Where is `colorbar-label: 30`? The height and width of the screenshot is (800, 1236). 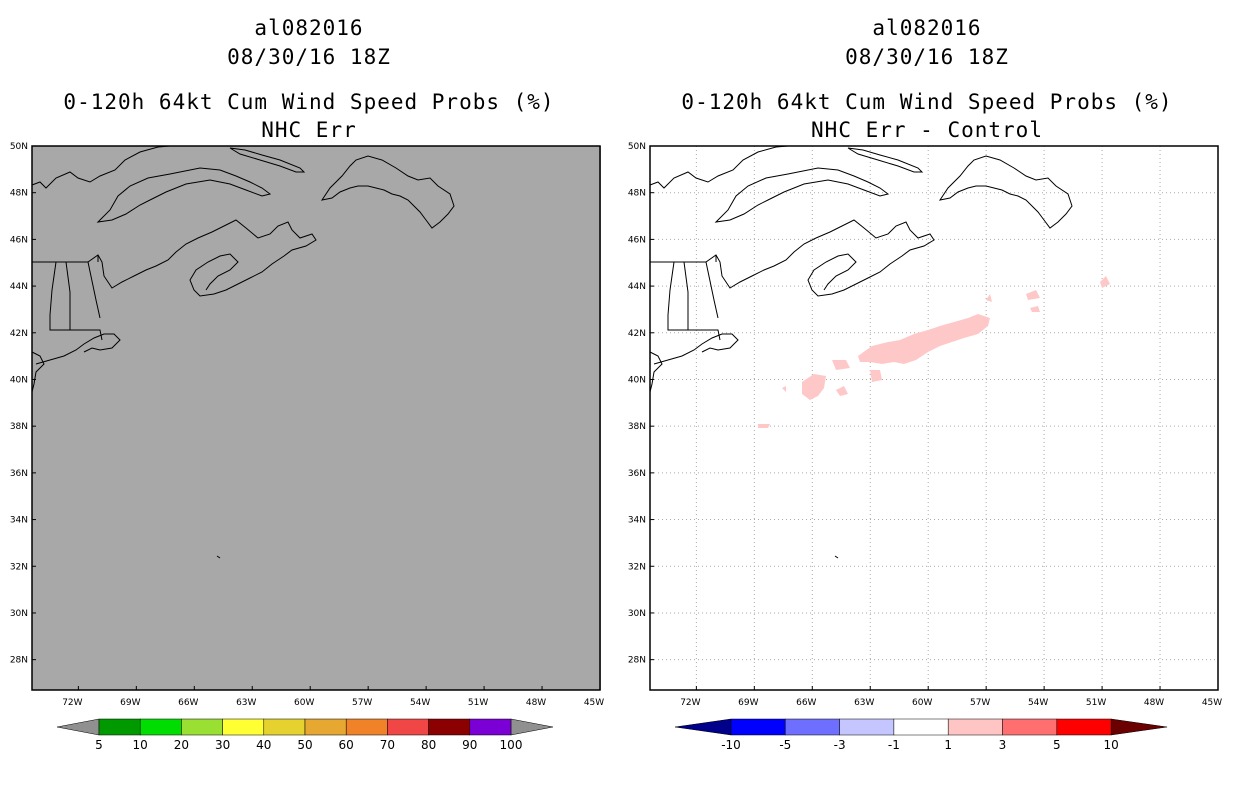 colorbar-label: 30 is located at coordinates (222, 745).